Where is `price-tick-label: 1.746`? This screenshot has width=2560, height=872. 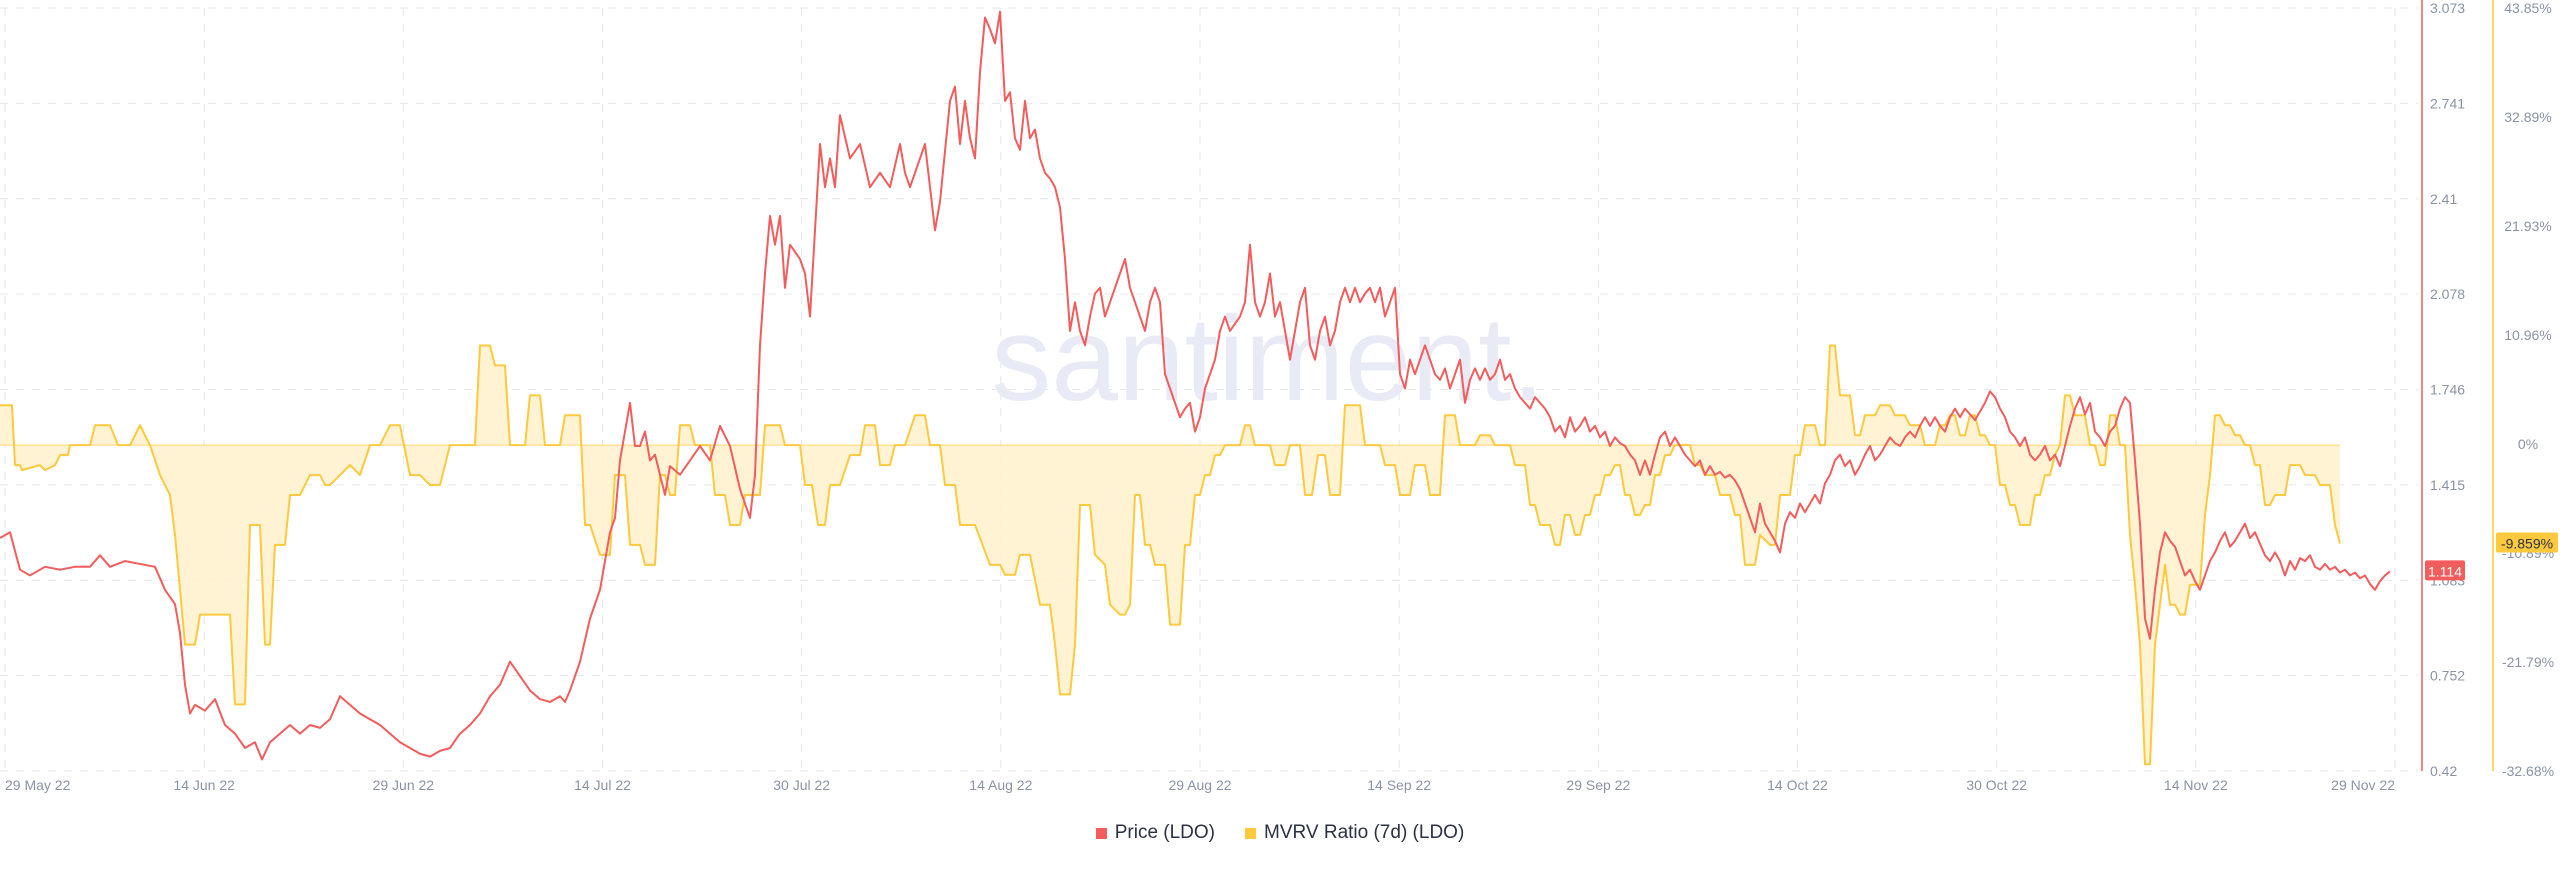 price-tick-label: 1.746 is located at coordinates (2447, 390).